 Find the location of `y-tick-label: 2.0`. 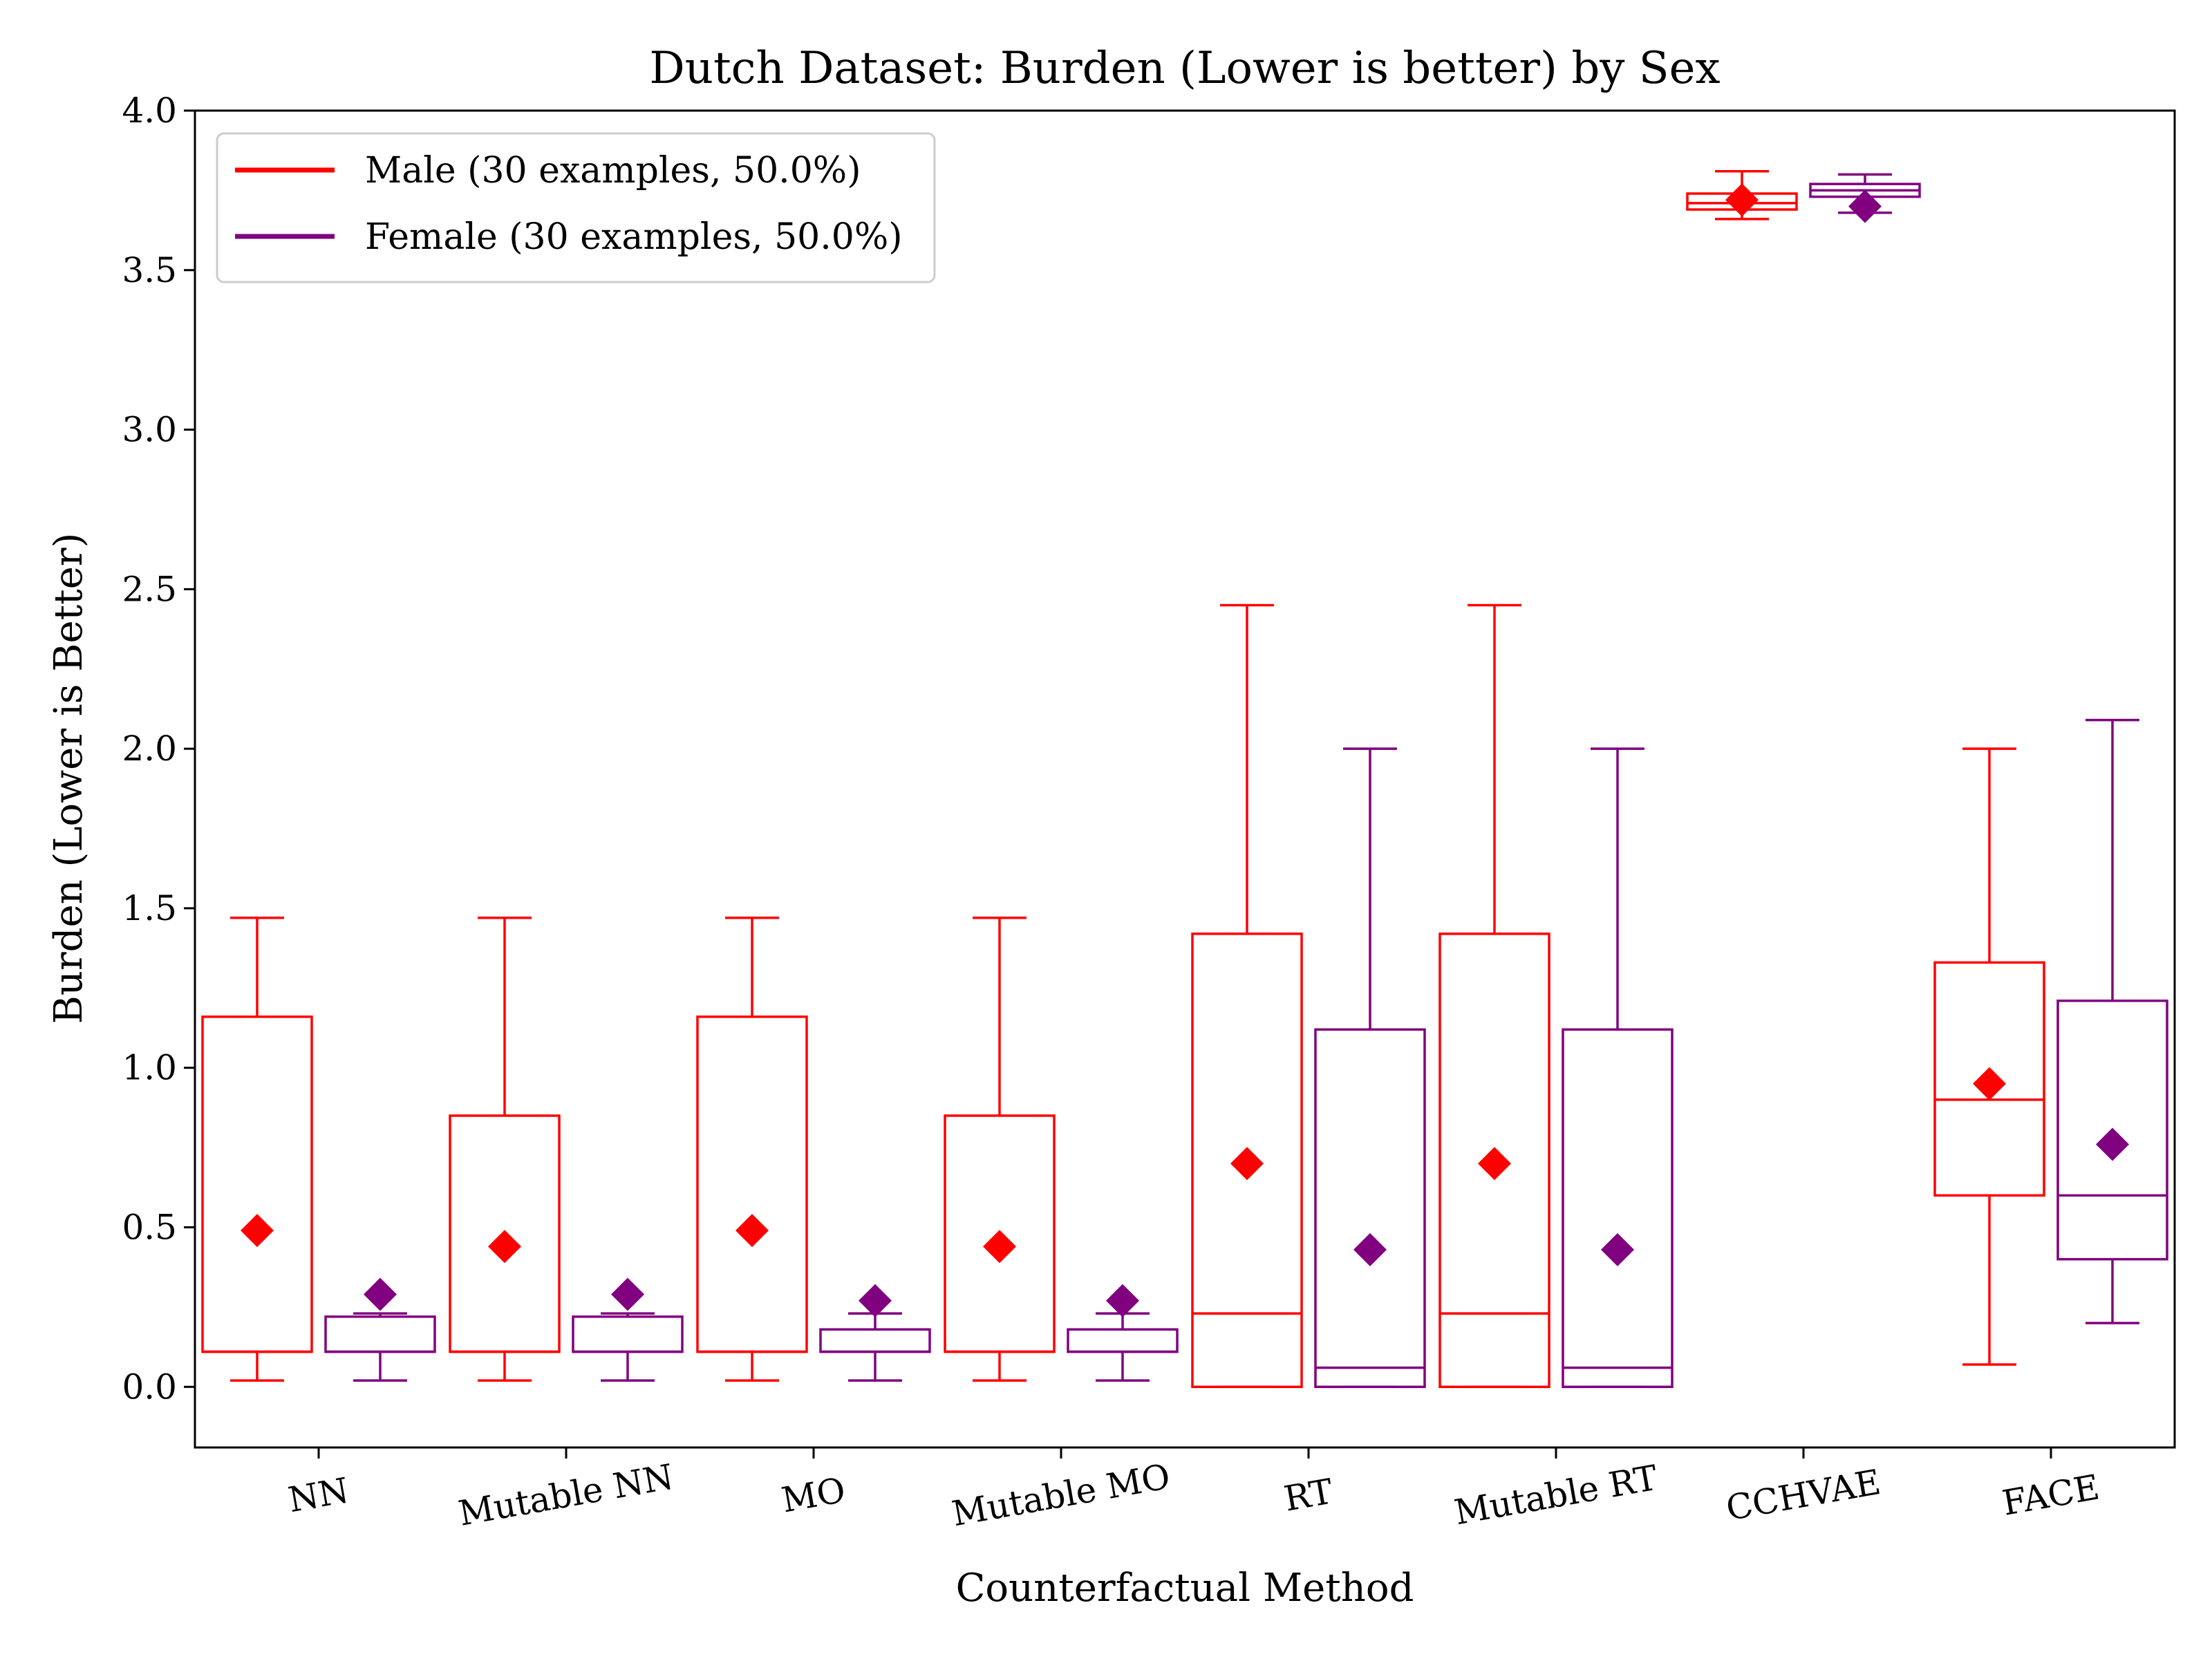

y-tick-label: 2.0 is located at coordinates (150, 749).